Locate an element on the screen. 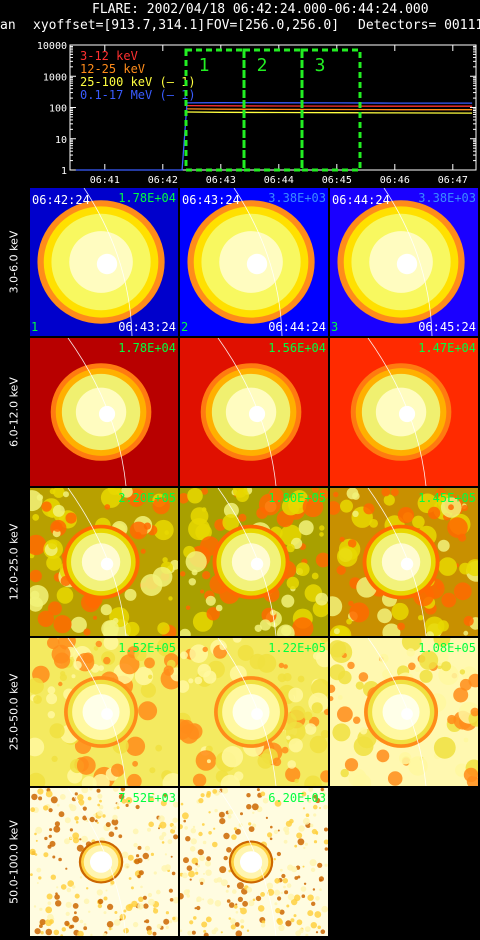  x-tick-label: 06:47 is located at coordinates (453, 180).